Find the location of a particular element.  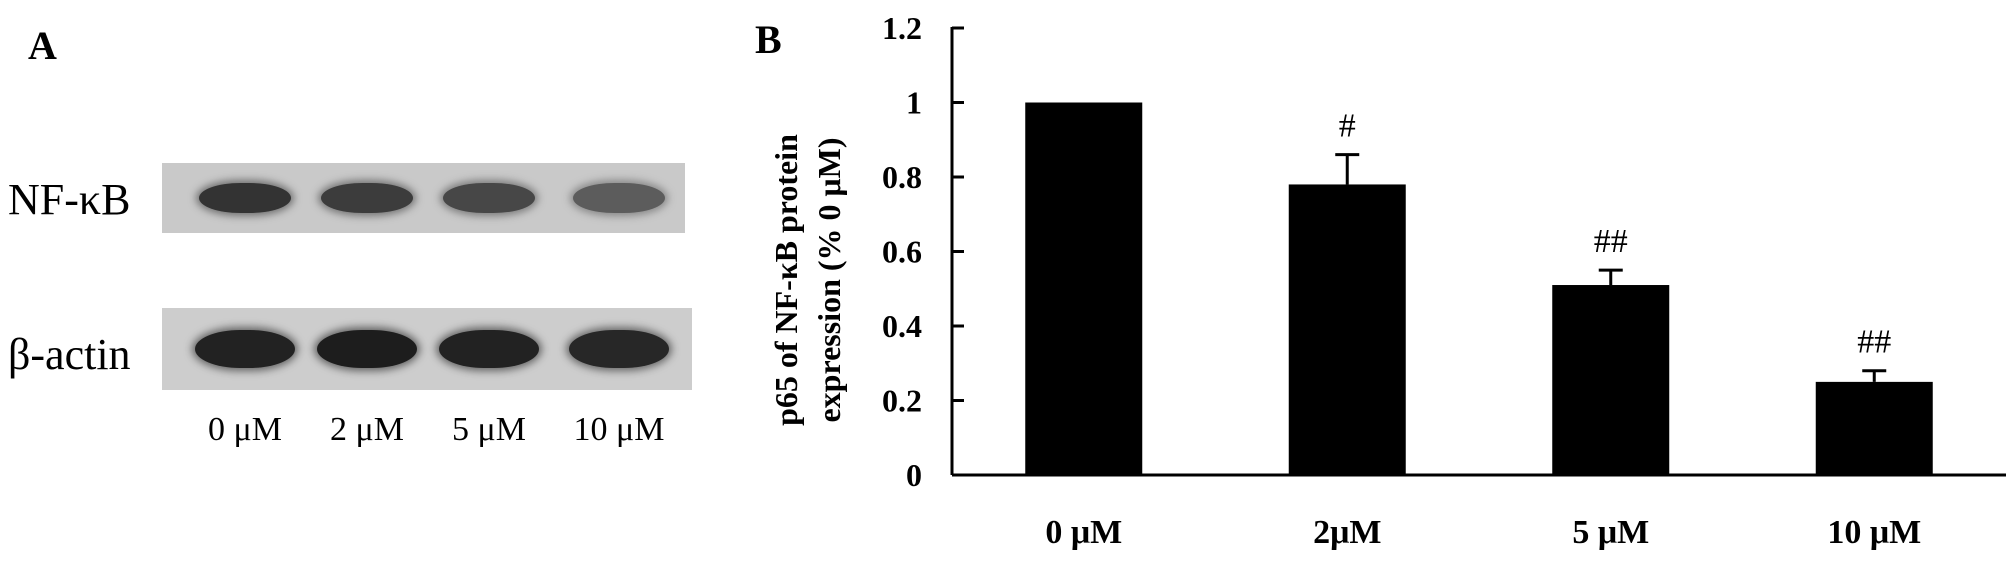

y-tick-label: 0.4 is located at coordinates (902, 326).